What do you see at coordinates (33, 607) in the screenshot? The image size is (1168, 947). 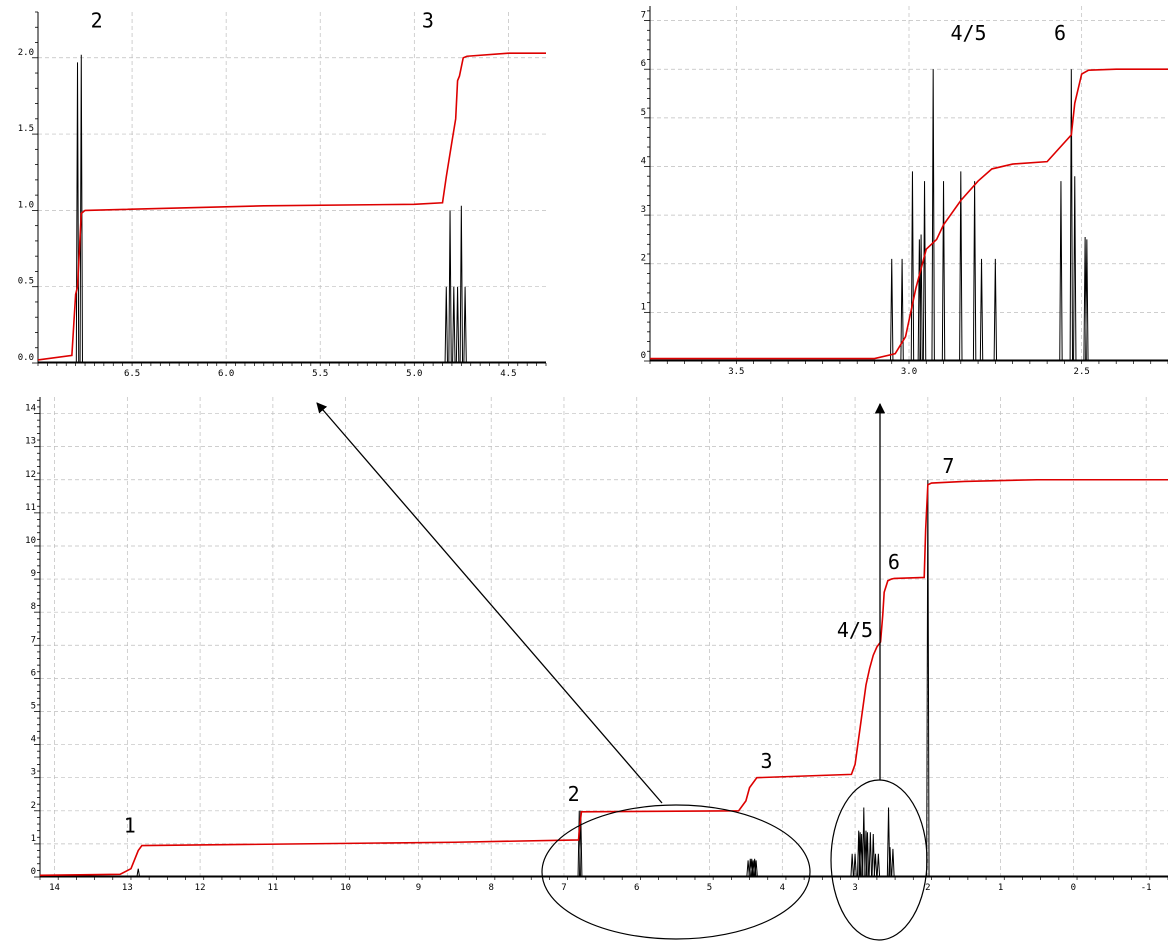 I see `y-tick-label: 8` at bounding box center [33, 607].